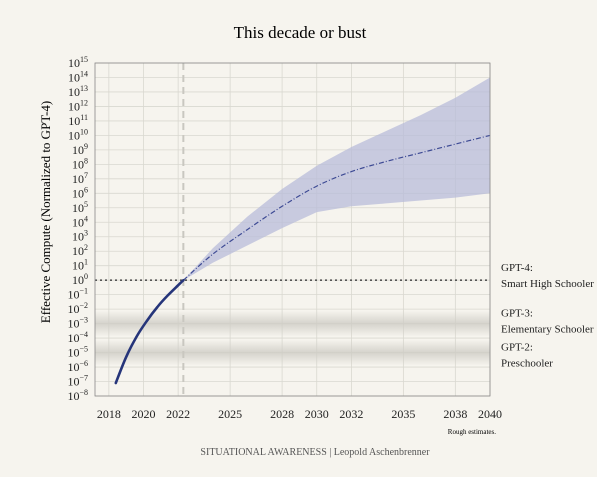  What do you see at coordinates (527, 364) in the screenshot?
I see `reference-label-level: Preschooler` at bounding box center [527, 364].